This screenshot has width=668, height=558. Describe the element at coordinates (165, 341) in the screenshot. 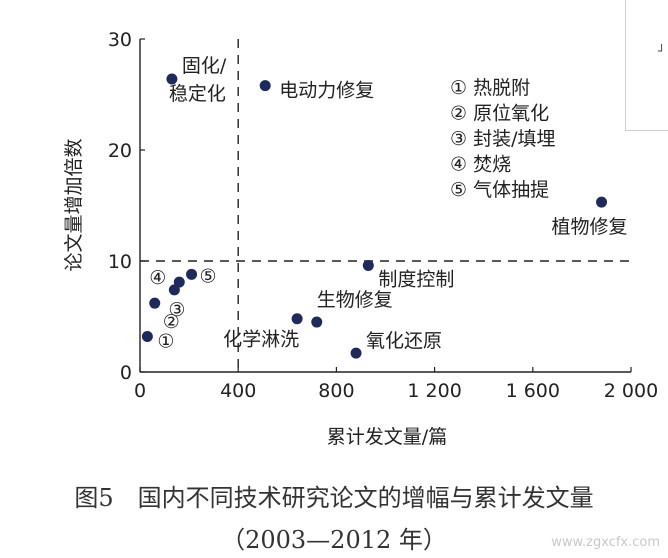

I see `point-label: ①` at that location.